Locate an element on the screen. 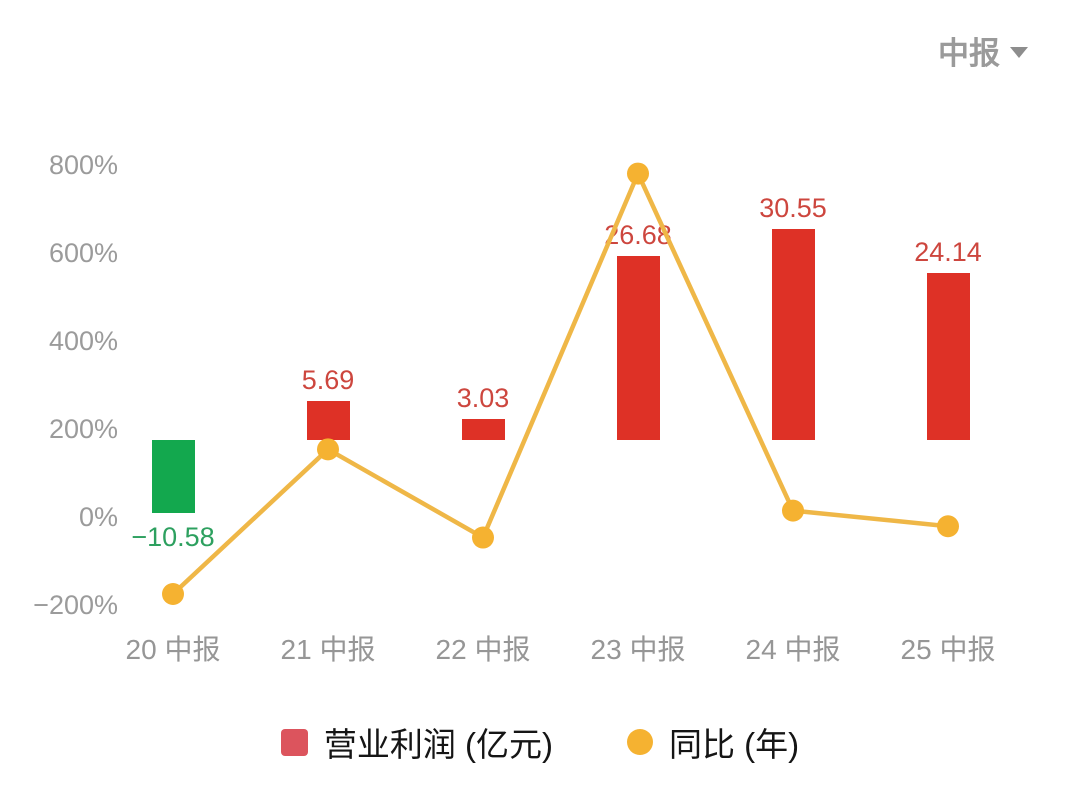 The height and width of the screenshot is (788, 1080). y-axis-tick: −200% is located at coordinates (75, 605).